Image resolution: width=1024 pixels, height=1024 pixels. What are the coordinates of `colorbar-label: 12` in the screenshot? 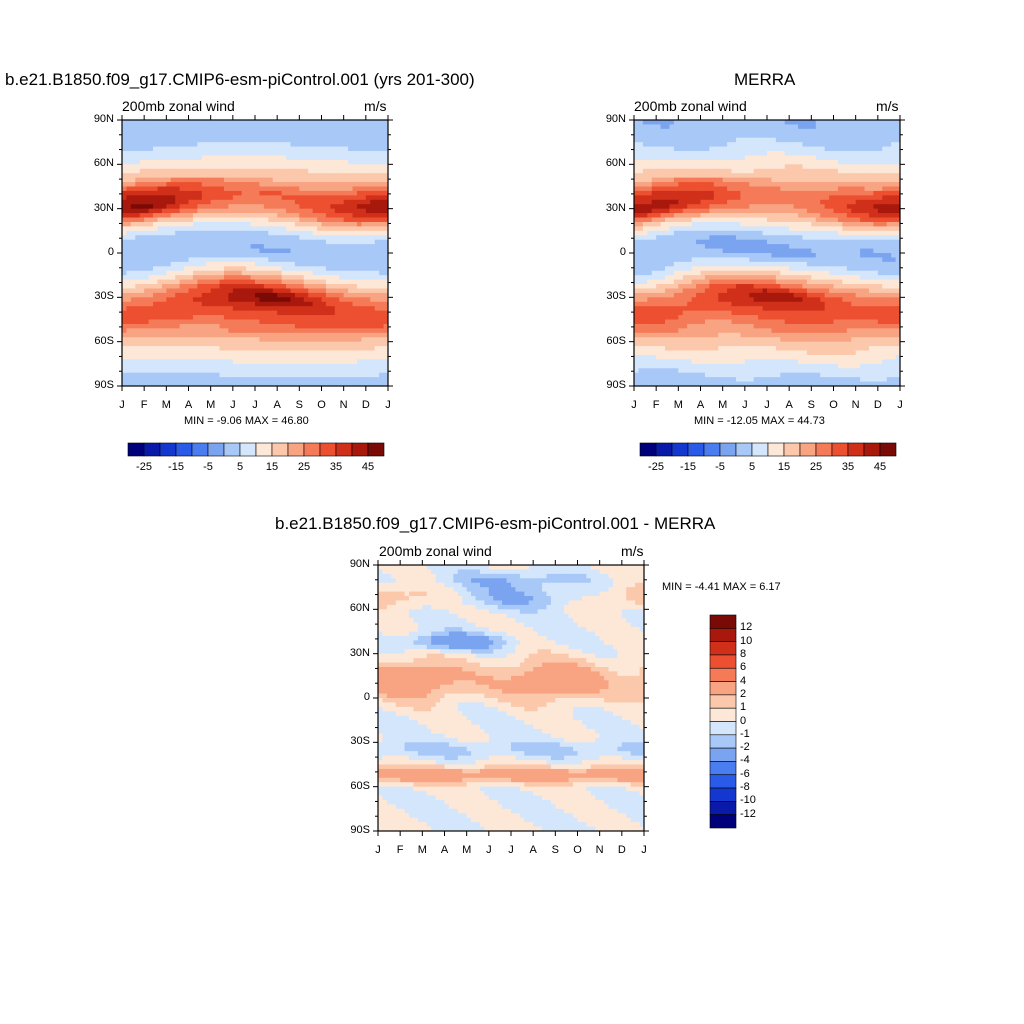 It's located at (746, 627).